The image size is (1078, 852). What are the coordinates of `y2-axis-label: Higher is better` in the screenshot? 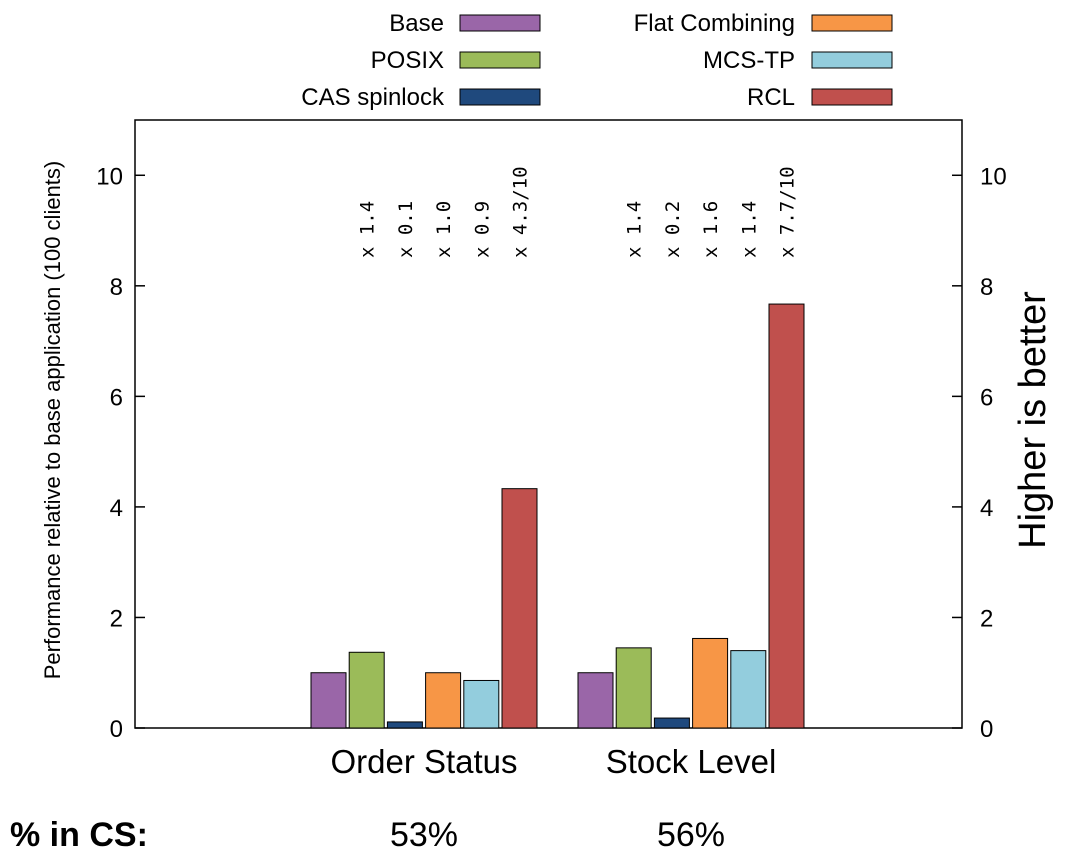 It's located at (1033, 420).